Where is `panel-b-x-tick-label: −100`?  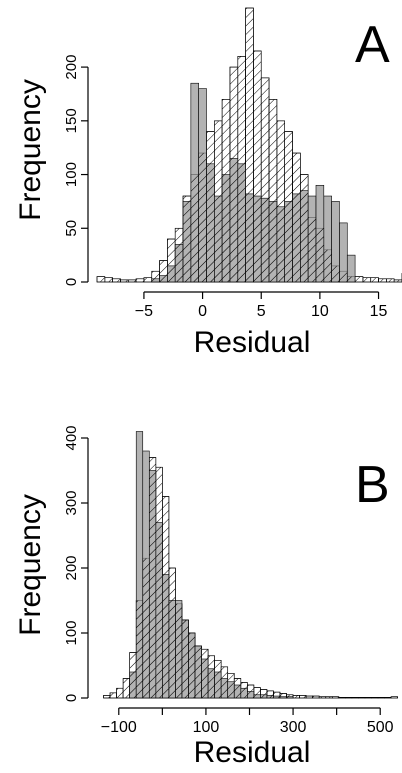 panel-b-x-tick-label: −100 is located at coordinates (119, 727).